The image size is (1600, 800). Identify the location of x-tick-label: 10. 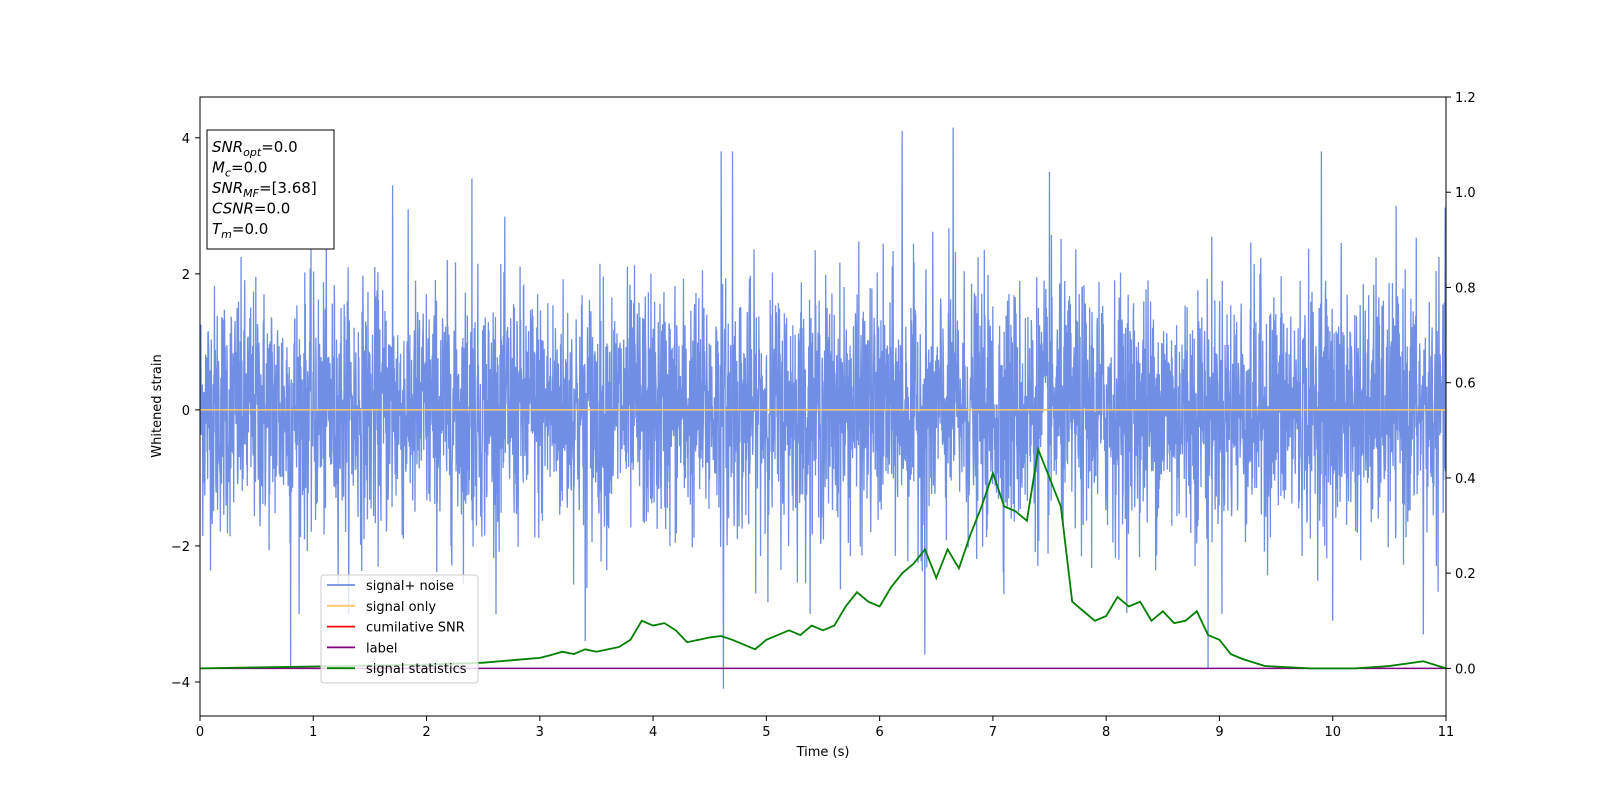
(1332, 732).